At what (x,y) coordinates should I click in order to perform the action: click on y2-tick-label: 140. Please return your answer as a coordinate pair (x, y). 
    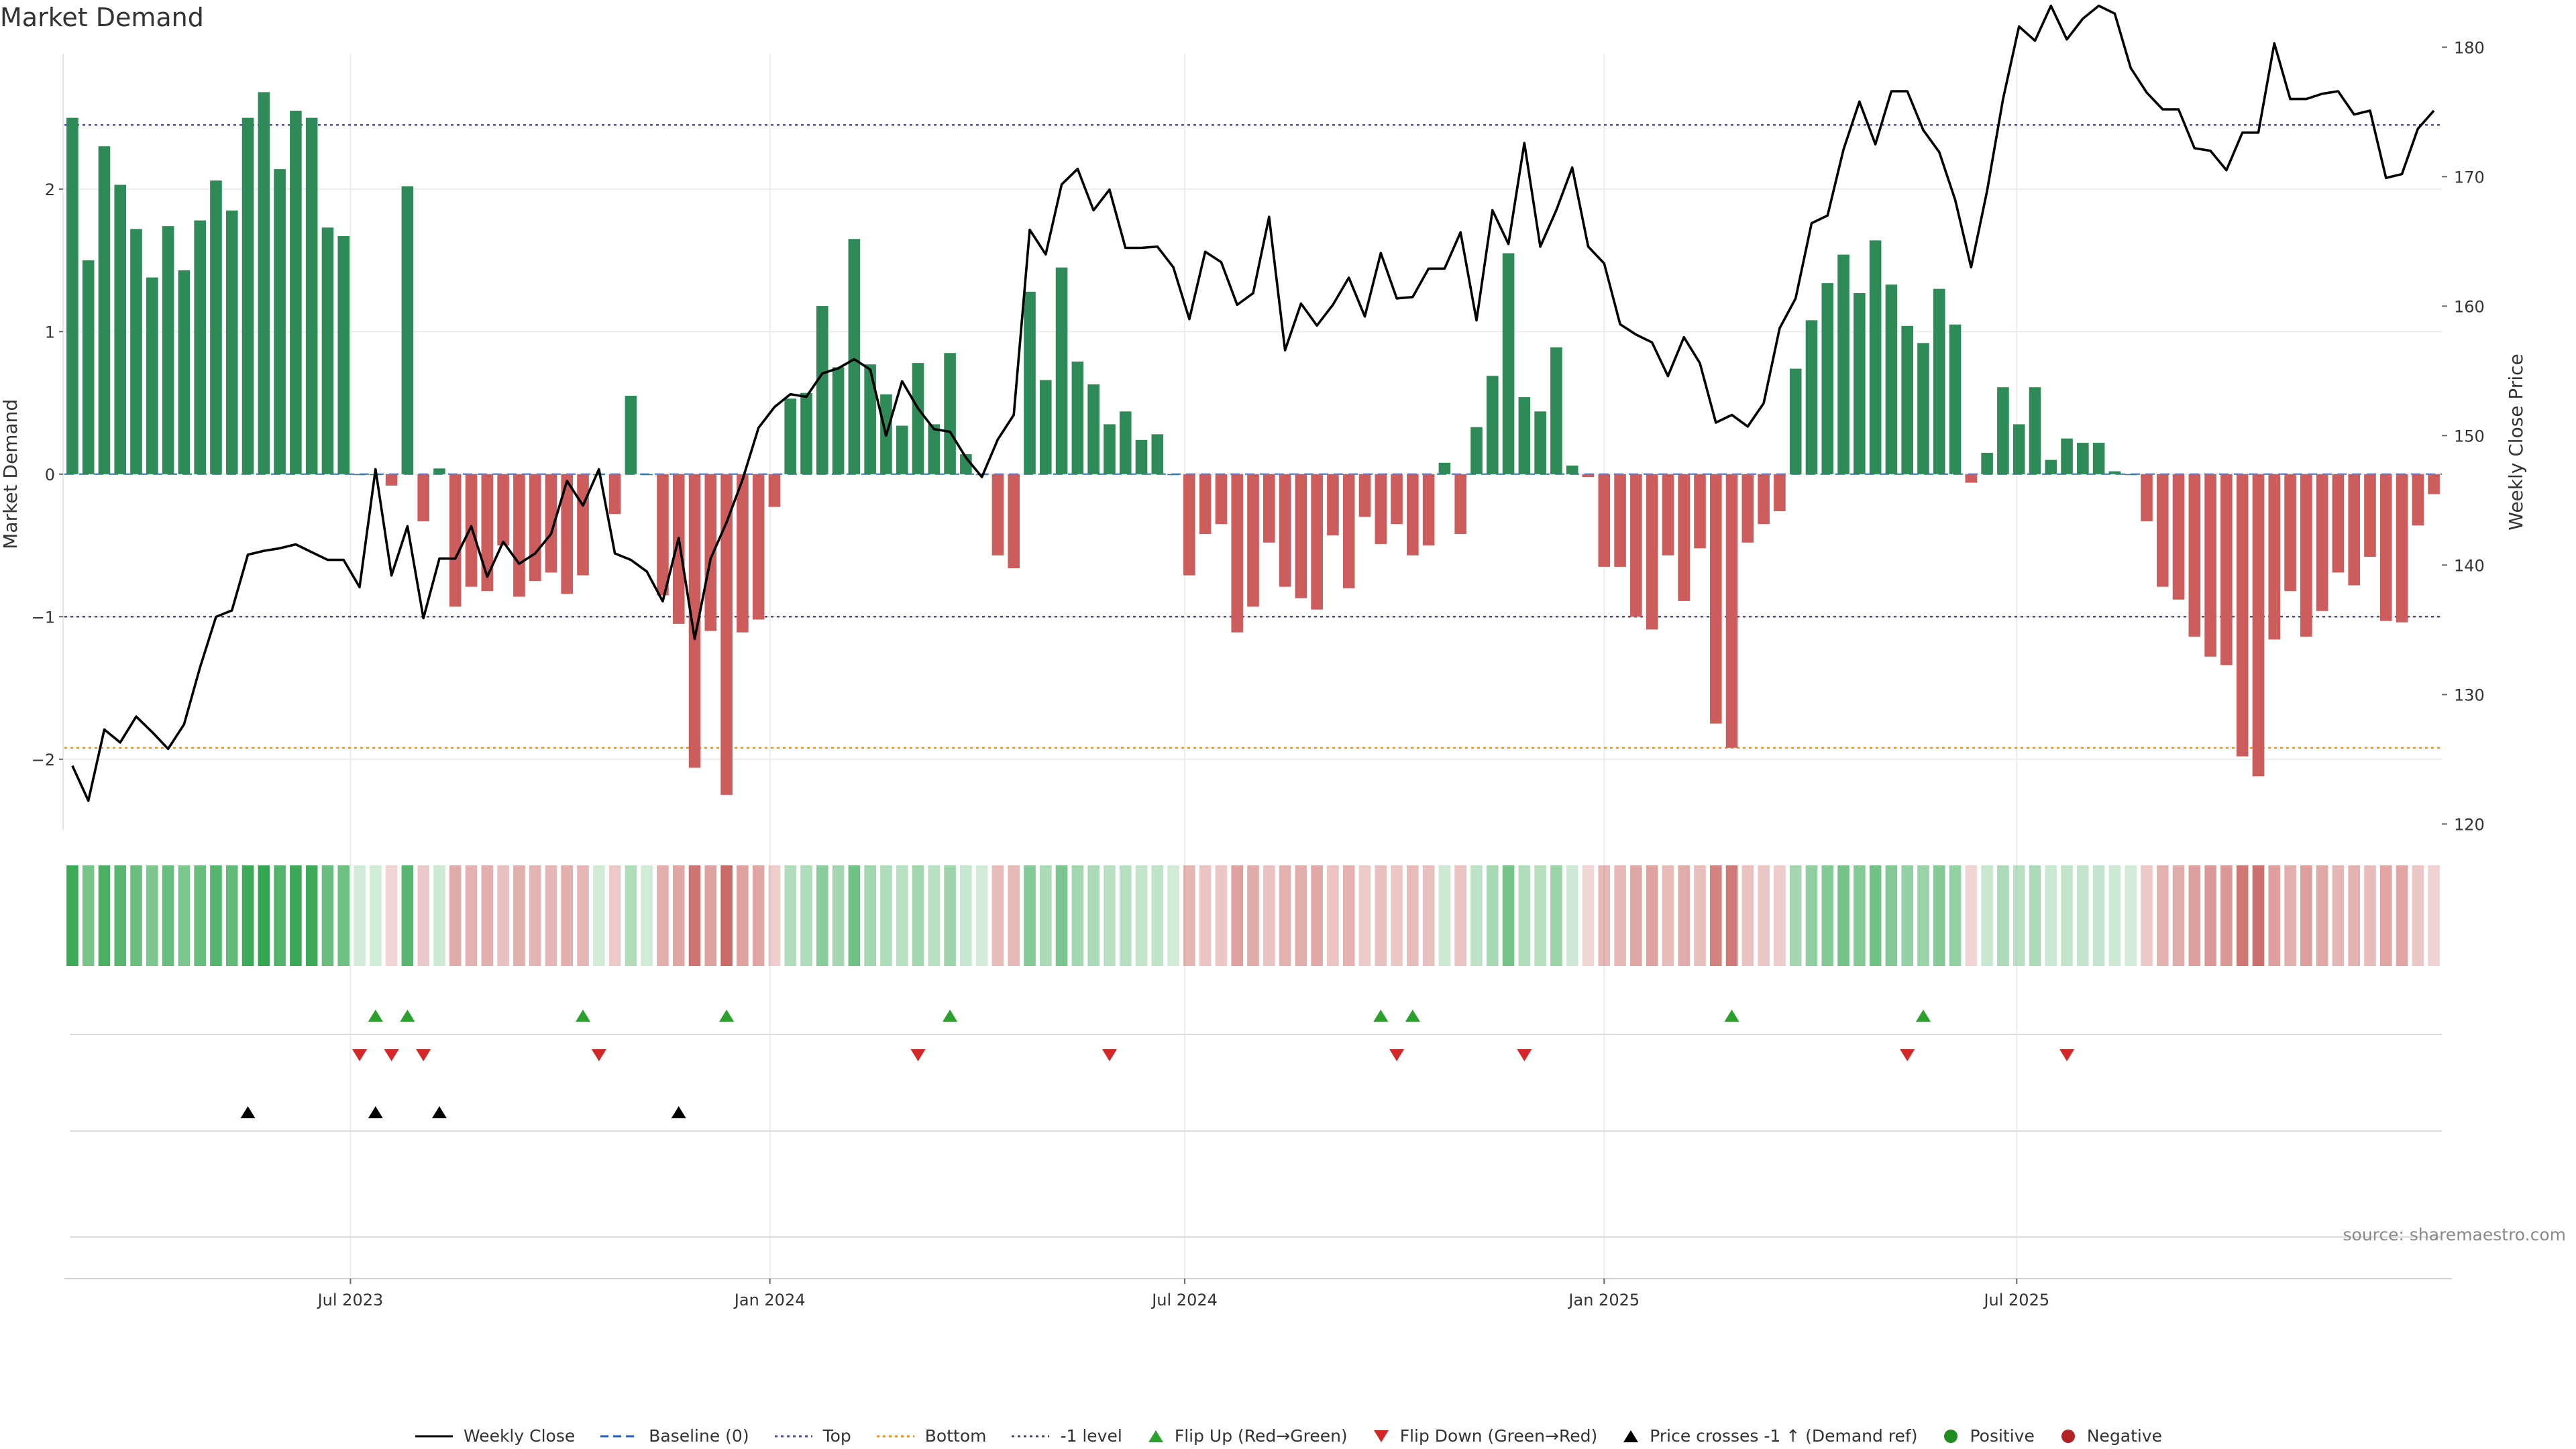
    Looking at the image, I should click on (2469, 565).